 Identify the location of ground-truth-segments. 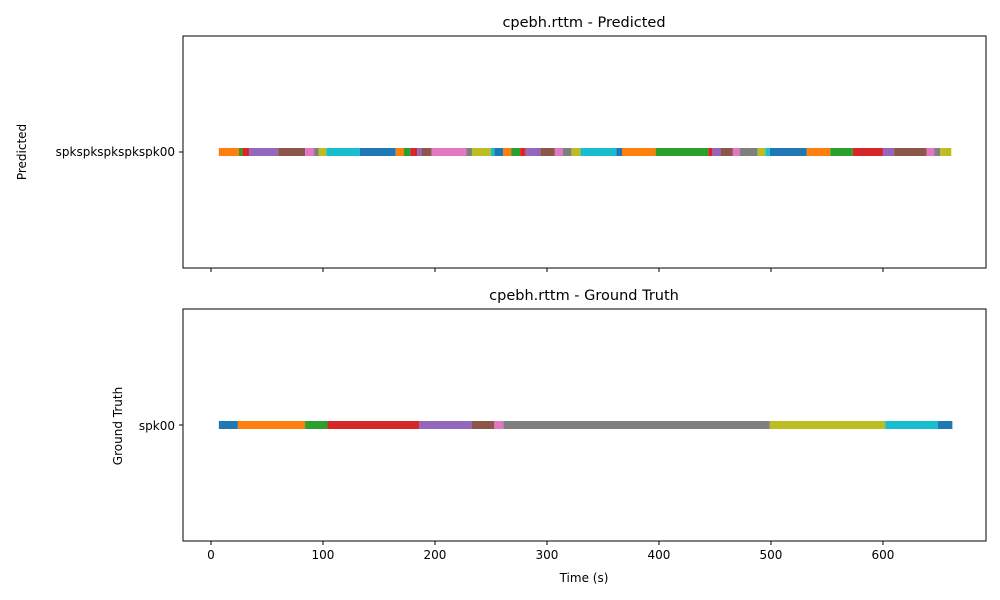
(585, 425).